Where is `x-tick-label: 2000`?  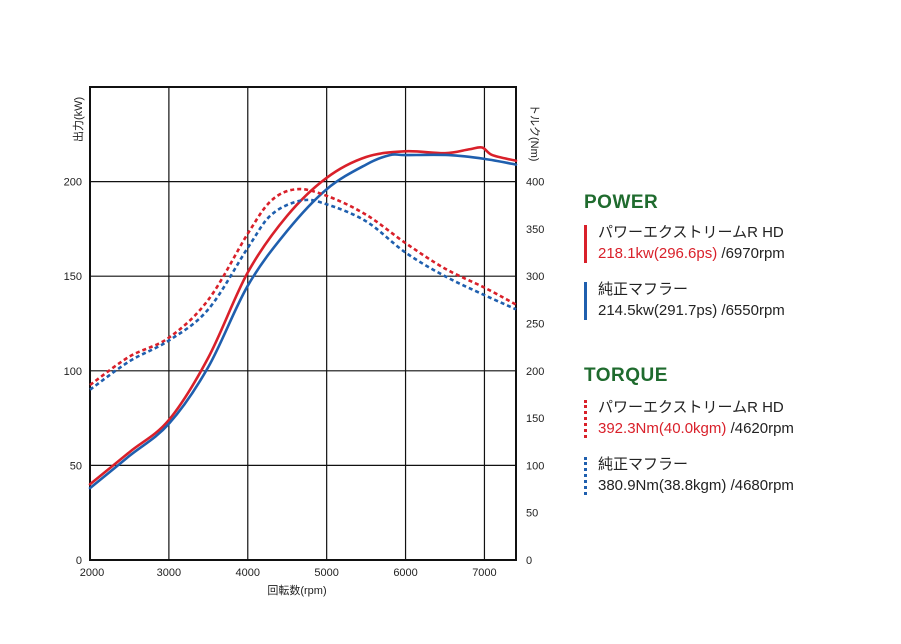
x-tick-label: 2000 is located at coordinates (92, 573).